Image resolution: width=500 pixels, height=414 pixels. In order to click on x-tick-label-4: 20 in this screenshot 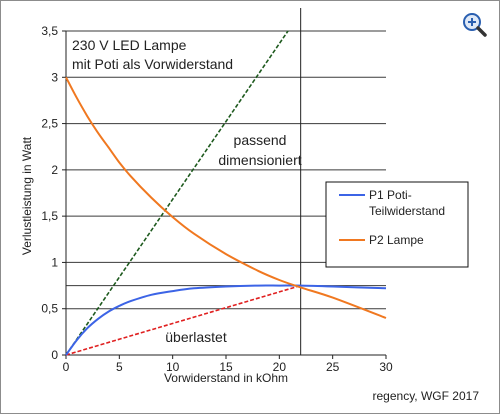, I will do `click(280, 367)`.